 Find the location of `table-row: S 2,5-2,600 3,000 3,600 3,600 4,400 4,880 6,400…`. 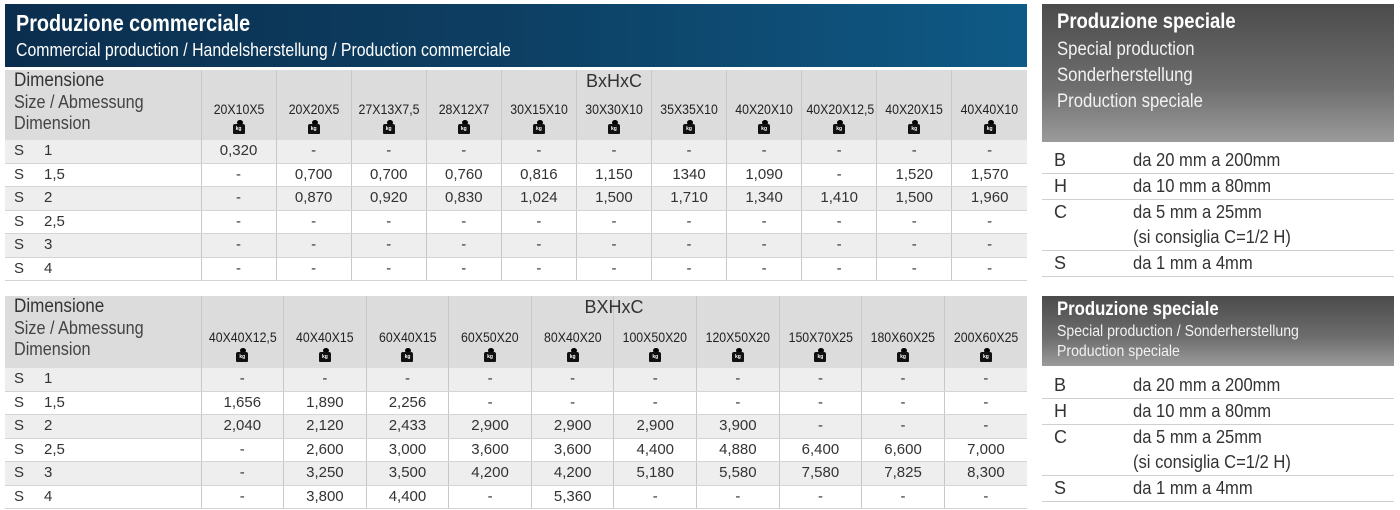

table-row: S 2,5-2,600 3,000 3,600 3,600 4,400 4,880 6,400… is located at coordinates (516, 450).